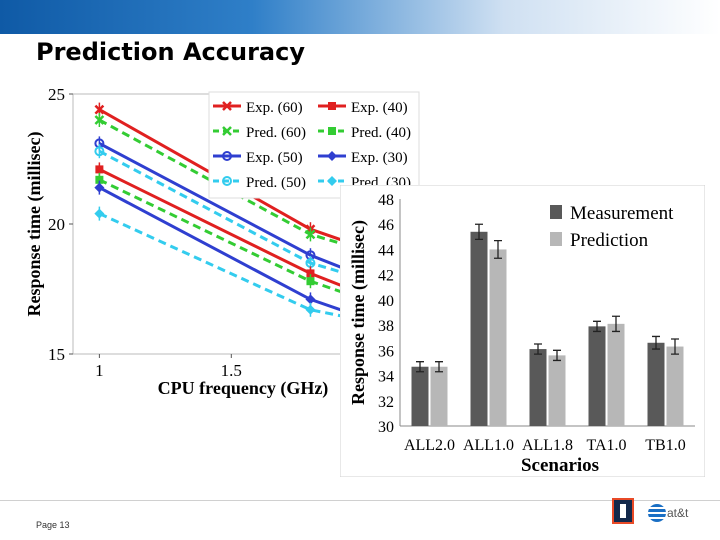 This screenshot has height=540, width=720. I want to click on y-tick-label: 15, so click(56, 354).